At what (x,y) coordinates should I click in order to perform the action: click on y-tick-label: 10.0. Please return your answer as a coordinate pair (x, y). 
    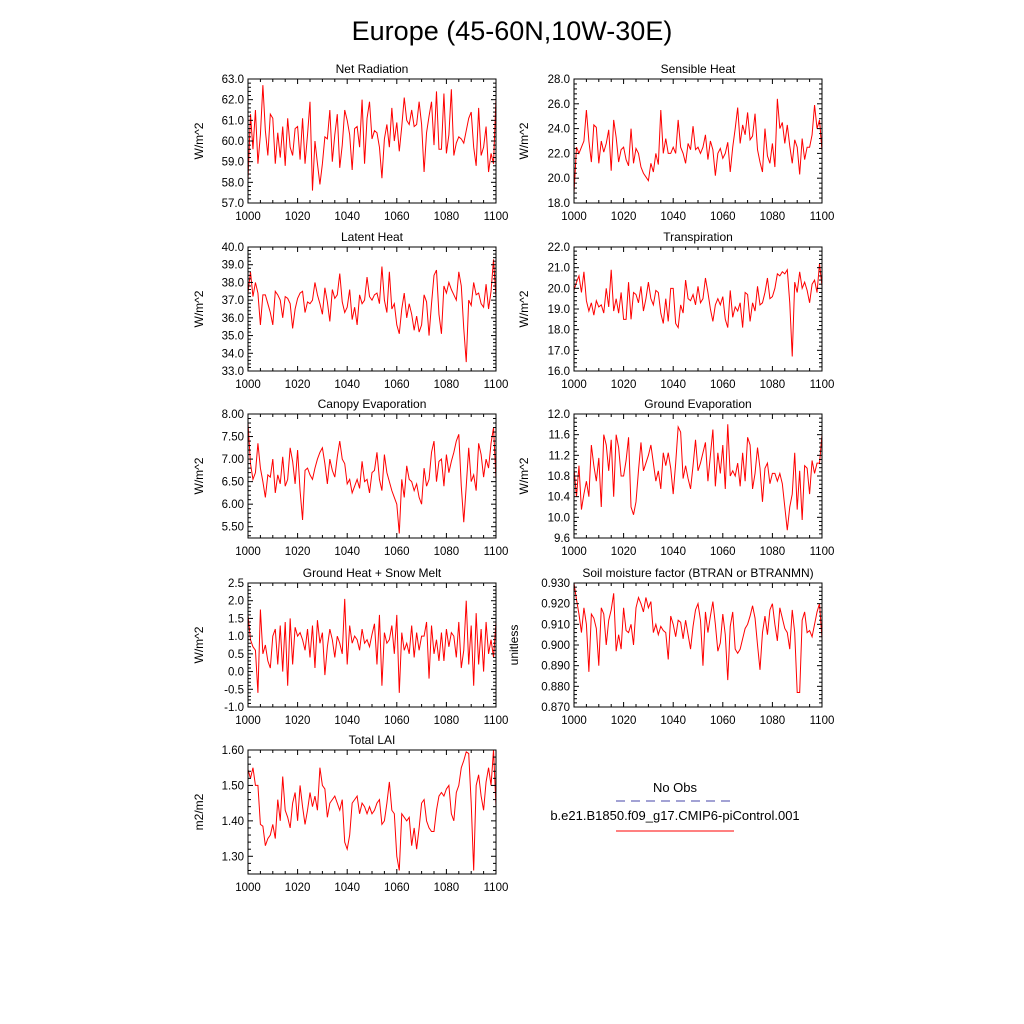
    Looking at the image, I should click on (559, 518).